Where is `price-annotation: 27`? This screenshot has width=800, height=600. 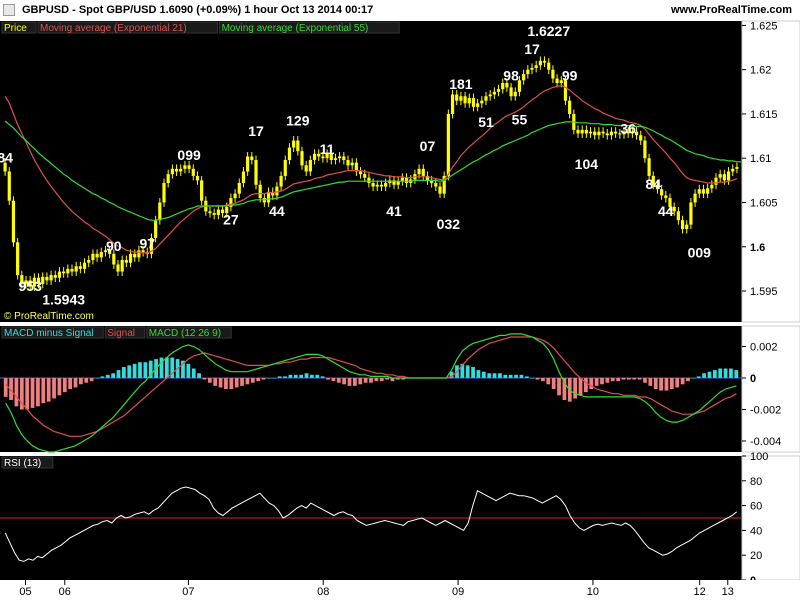
price-annotation: 27 is located at coordinates (231, 220).